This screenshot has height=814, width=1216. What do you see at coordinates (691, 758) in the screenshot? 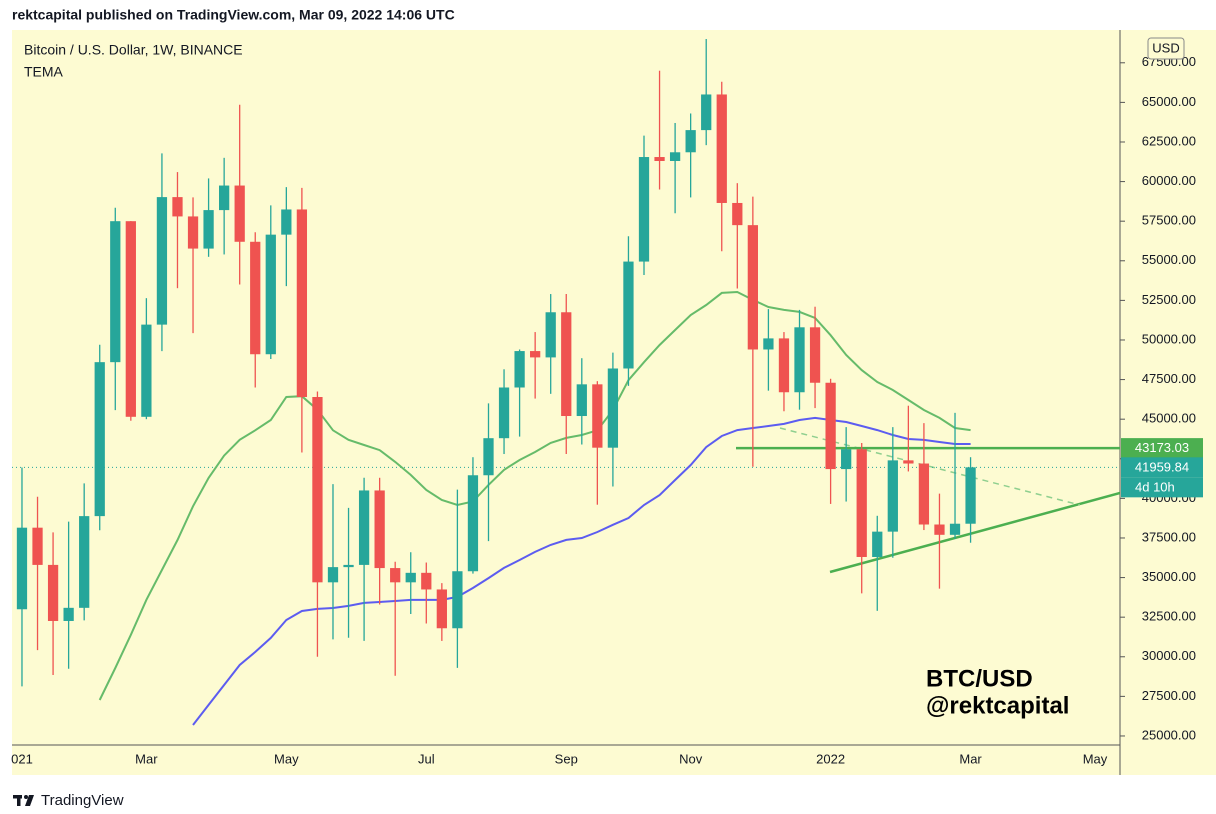
I see `x-tick-label: Nov` at bounding box center [691, 758].